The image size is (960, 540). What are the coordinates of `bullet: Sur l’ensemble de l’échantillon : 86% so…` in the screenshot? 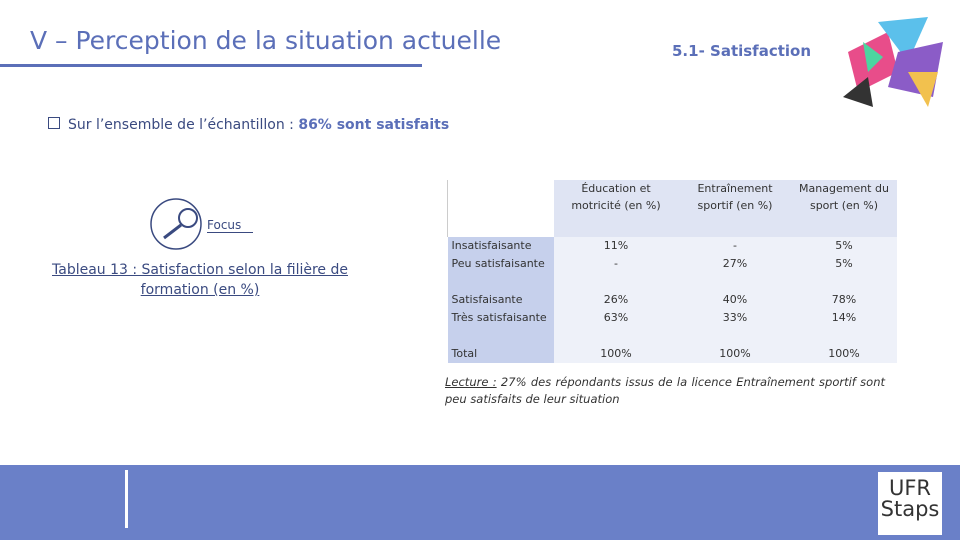 It's located at (248, 125).